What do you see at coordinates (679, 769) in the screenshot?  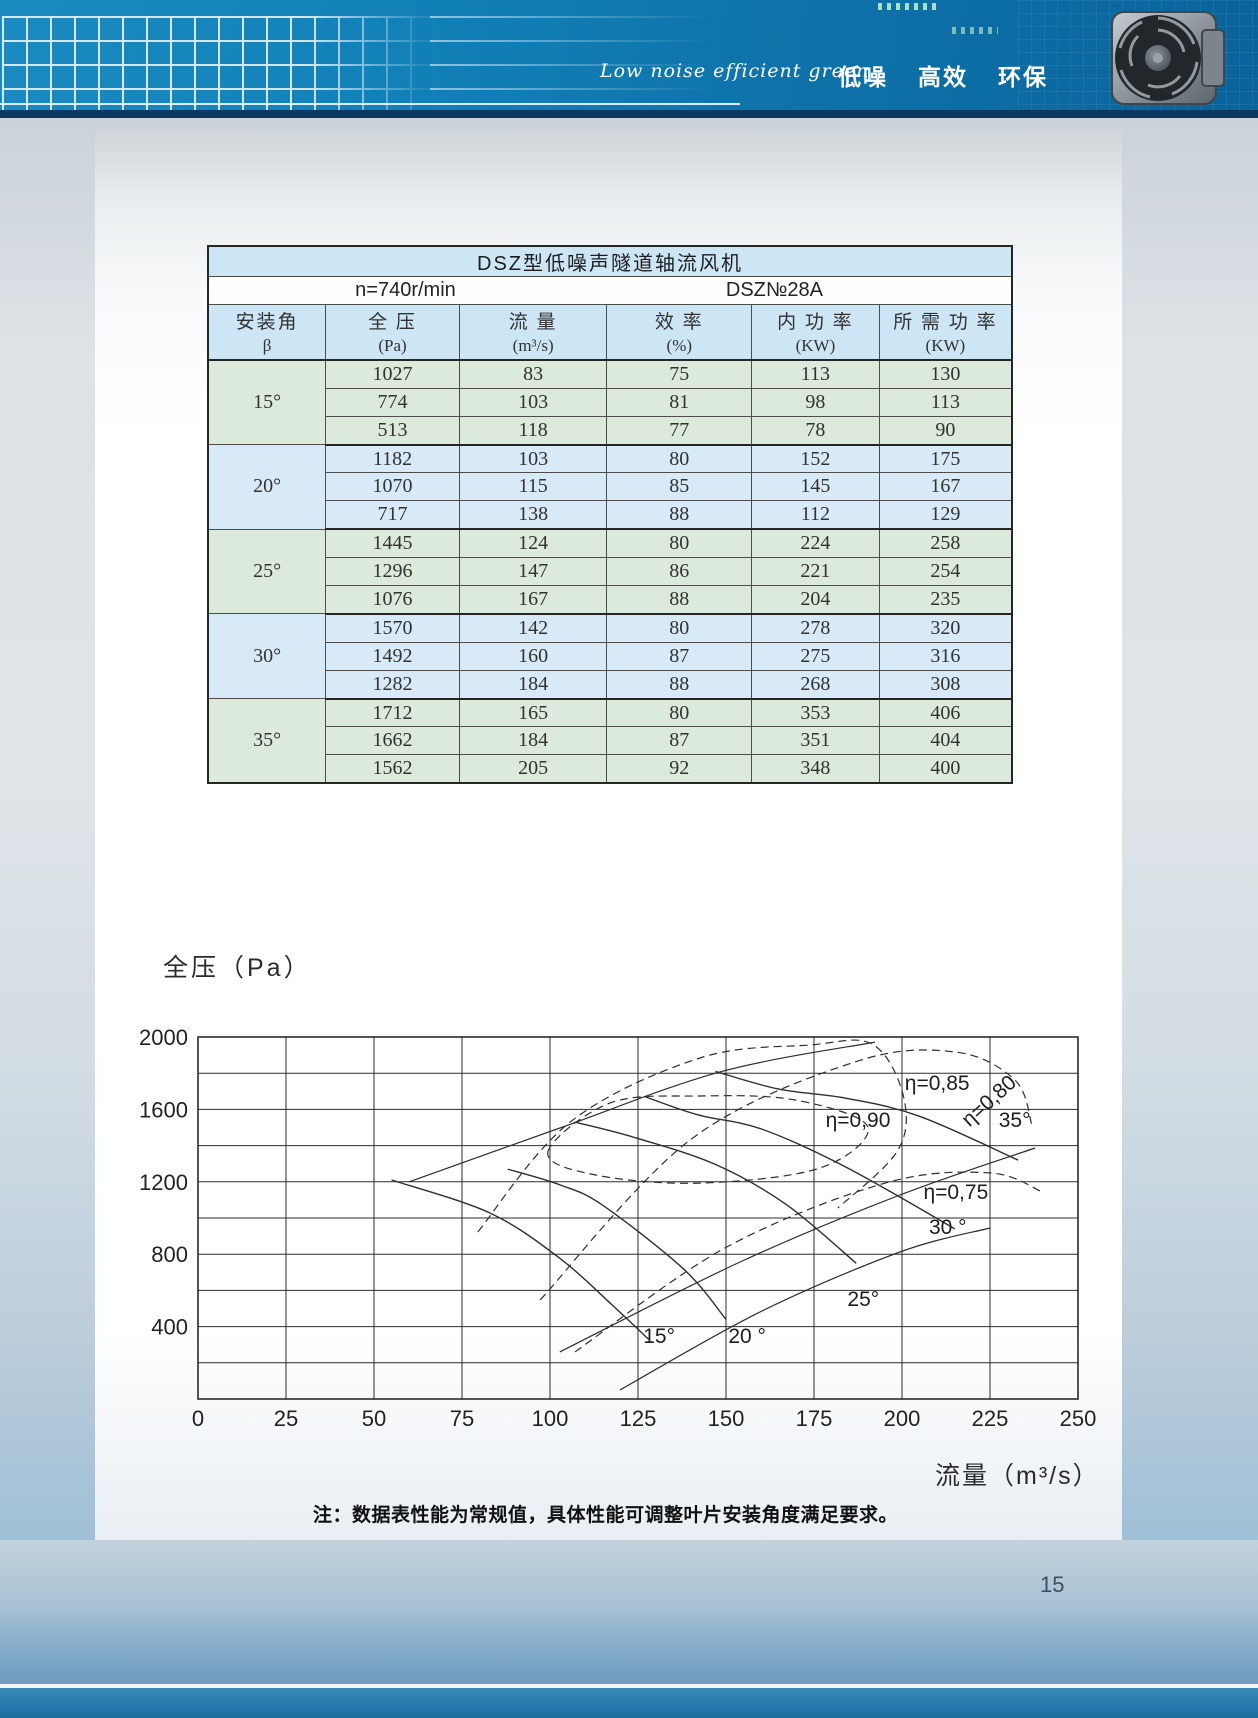 I see `data-cell: 92` at bounding box center [679, 769].